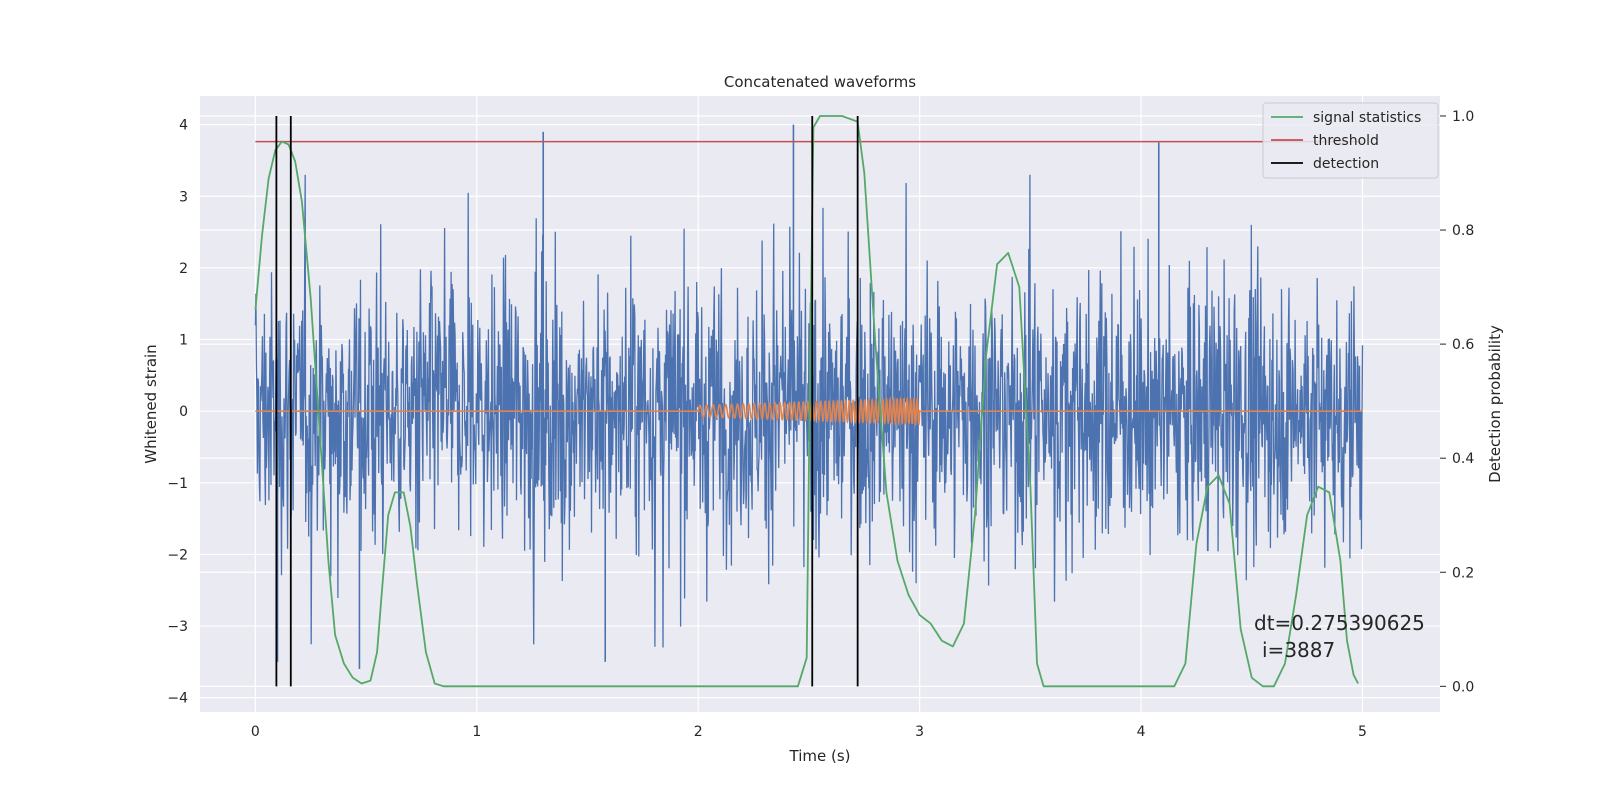 This screenshot has width=1600, height=800. I want to click on y-tick-label: 3, so click(183, 197).